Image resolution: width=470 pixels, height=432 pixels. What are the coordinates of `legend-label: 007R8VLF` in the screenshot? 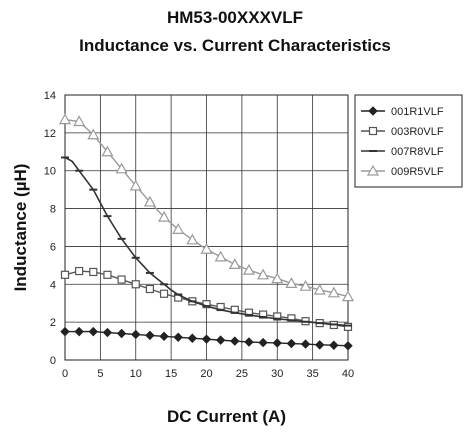 It's located at (417, 152).